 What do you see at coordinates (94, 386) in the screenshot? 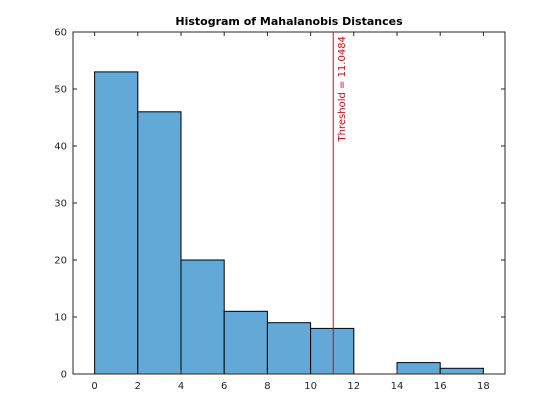
I see `x-tick-label: 0` at bounding box center [94, 386].